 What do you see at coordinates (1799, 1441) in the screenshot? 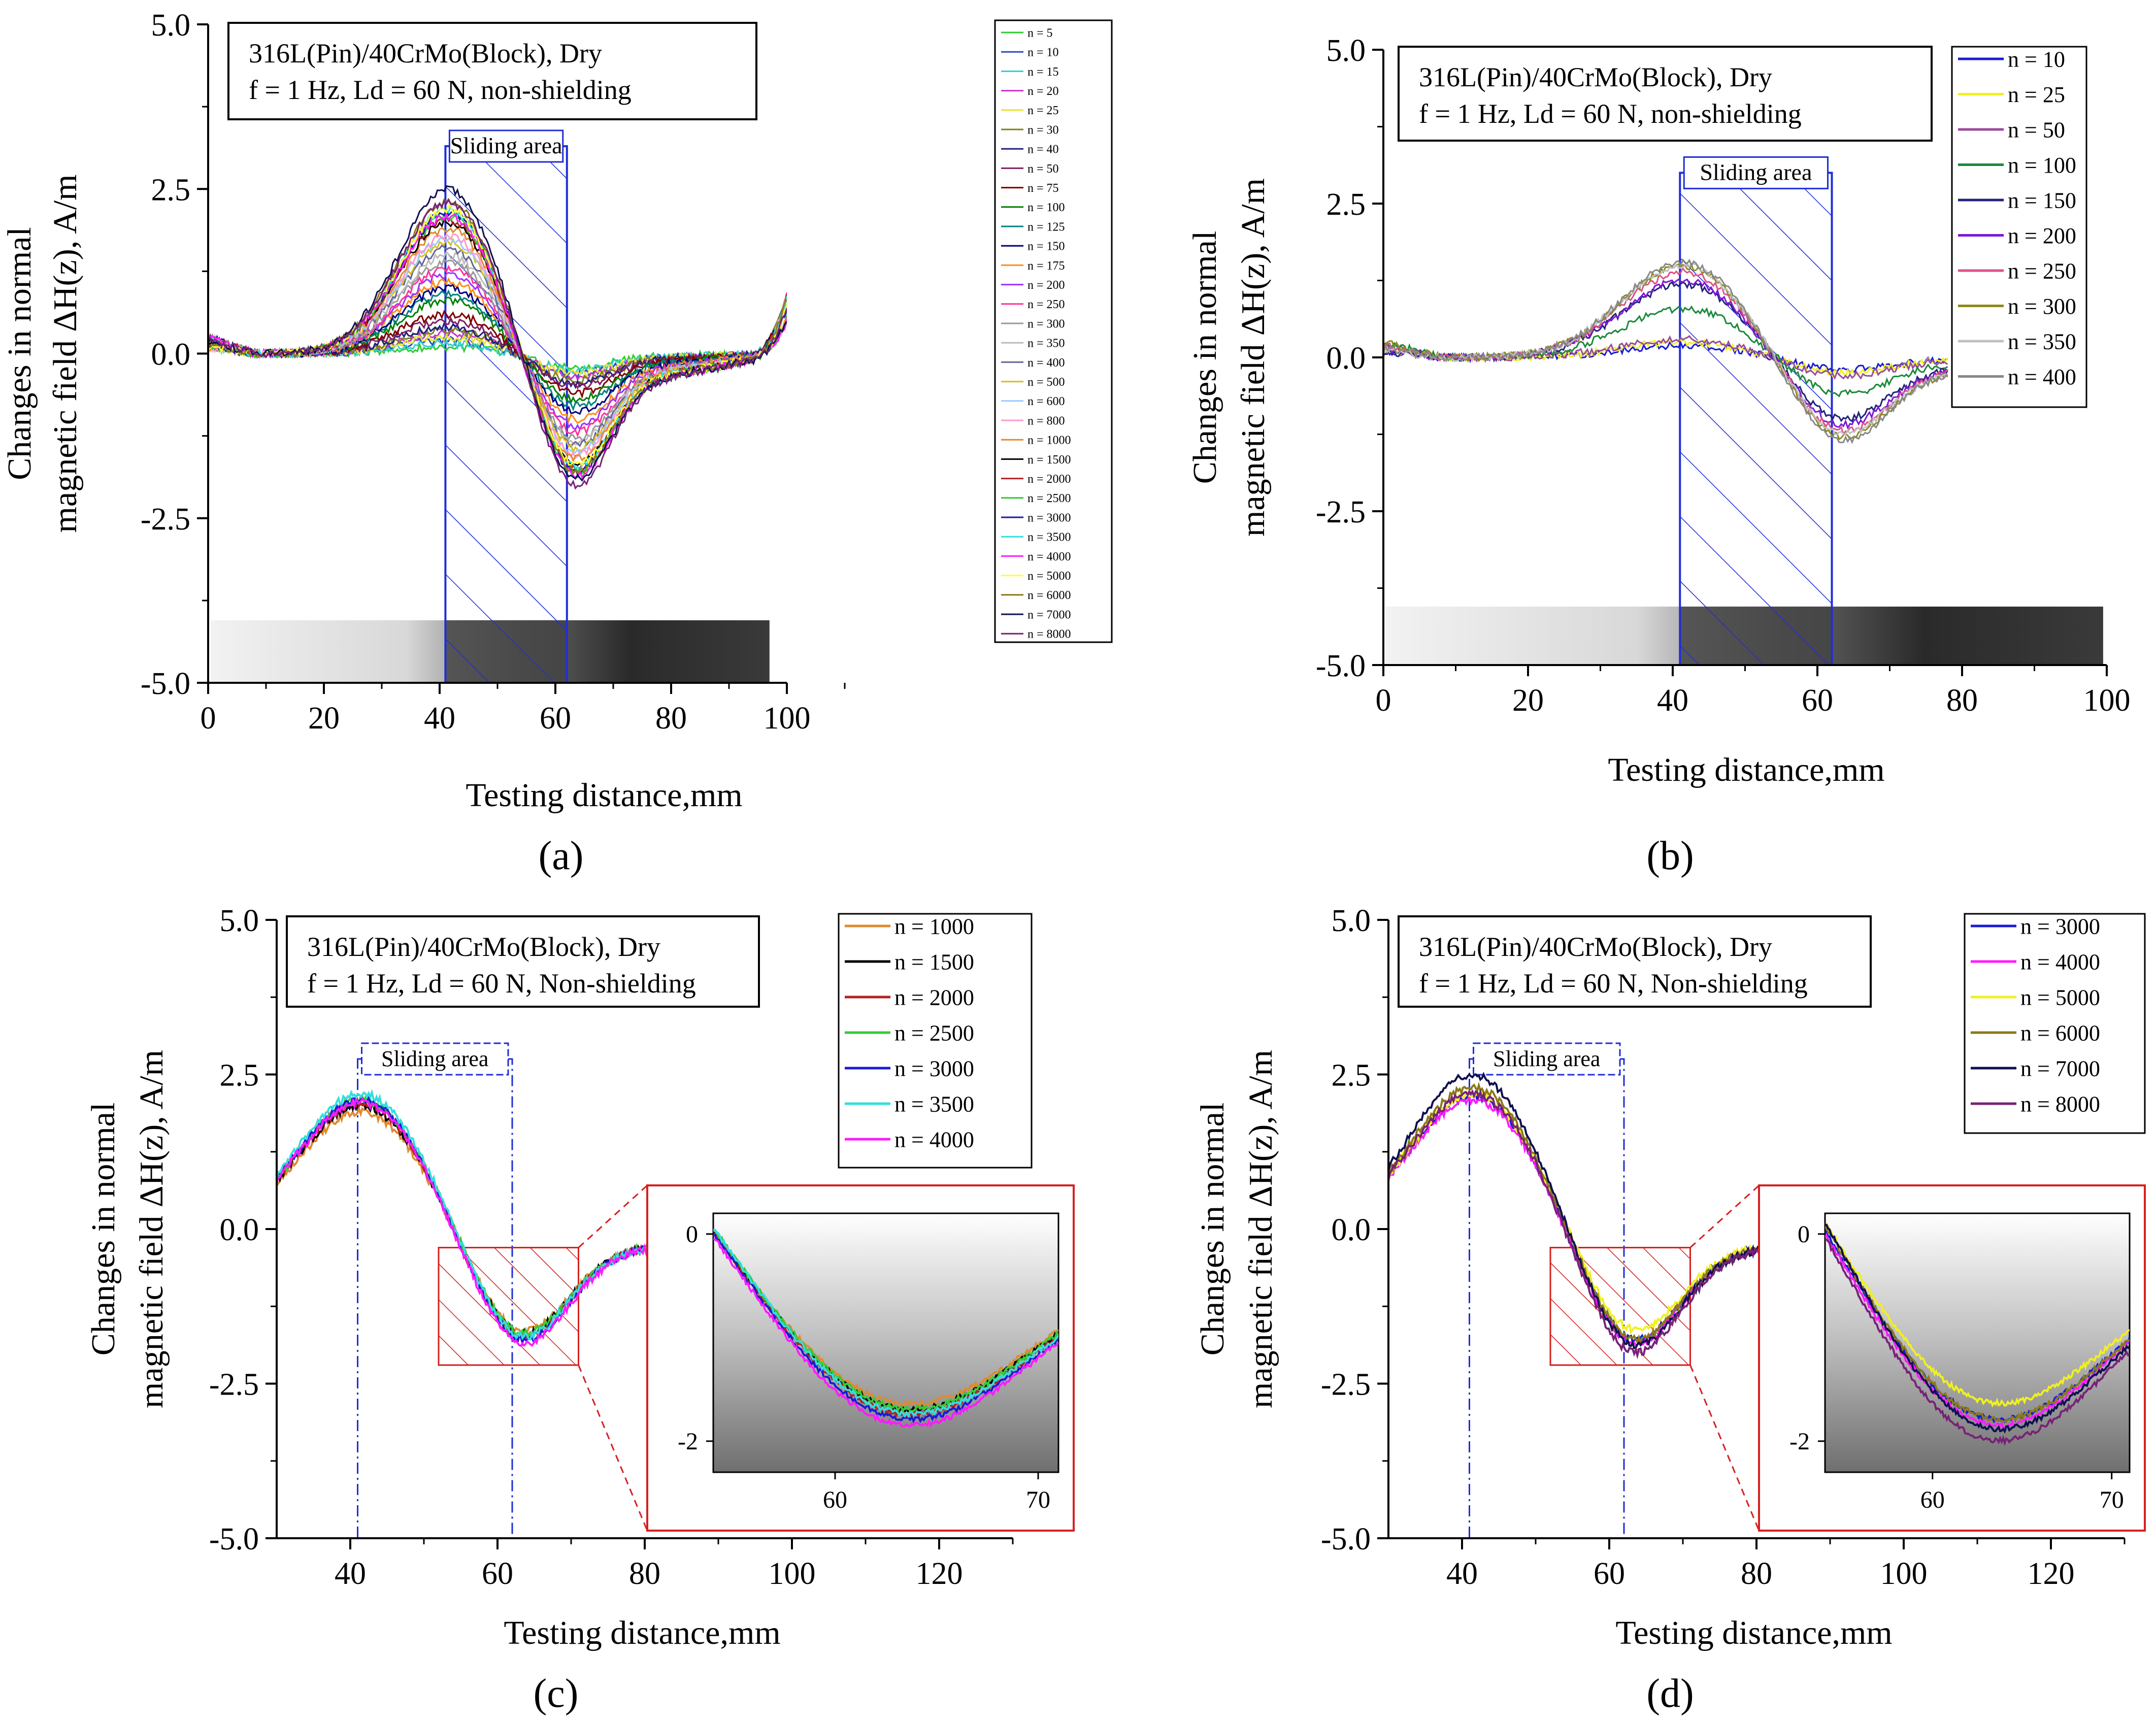
I see `inset-y-tick-label: -2` at bounding box center [1799, 1441].